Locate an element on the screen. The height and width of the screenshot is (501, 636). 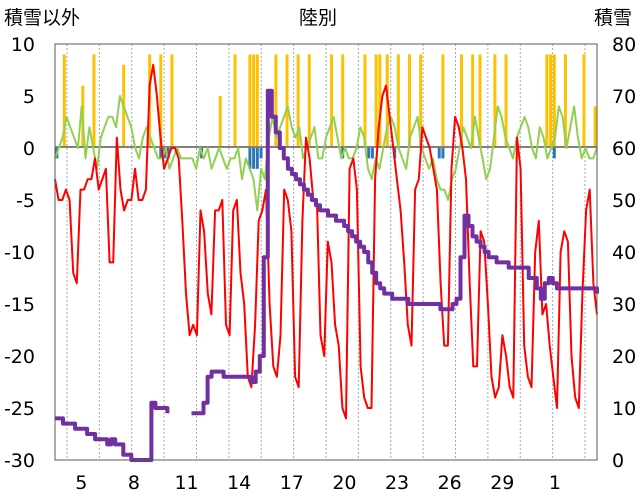
left-tick-label: -5 is located at coordinates (25, 201).